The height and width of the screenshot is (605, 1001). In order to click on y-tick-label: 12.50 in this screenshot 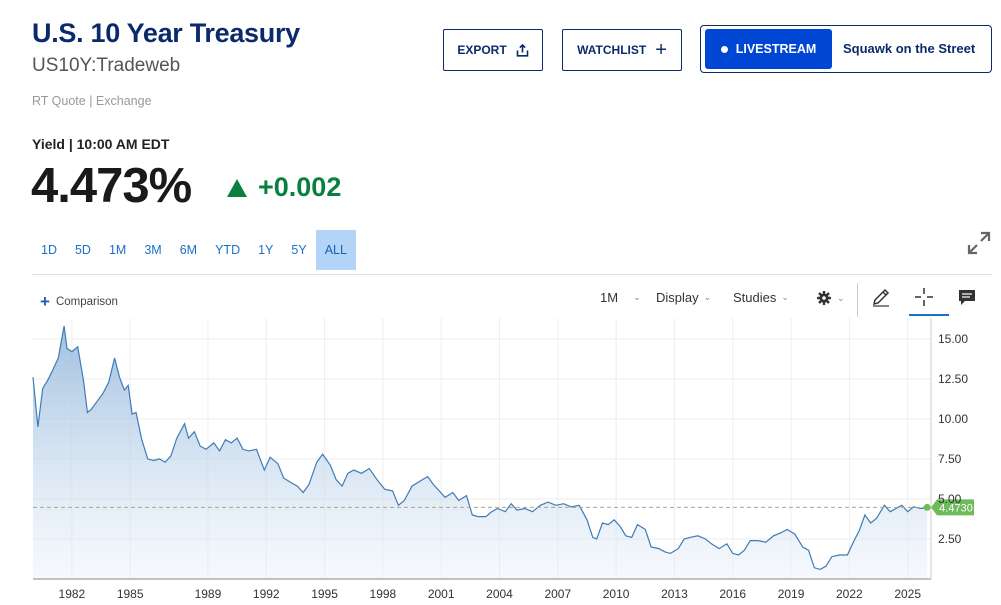, I will do `click(953, 379)`.